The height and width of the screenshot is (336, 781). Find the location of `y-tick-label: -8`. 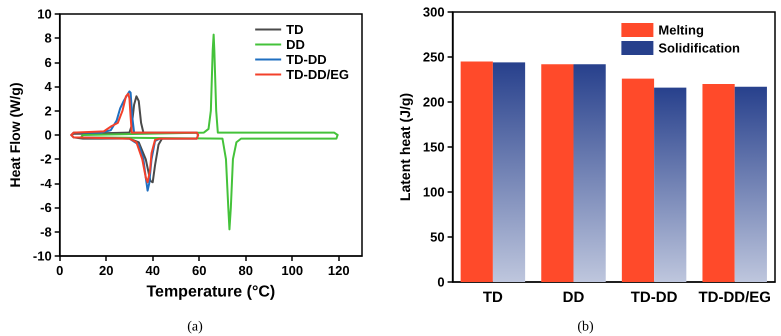

y-tick-label: -8 is located at coordinates (46, 232).